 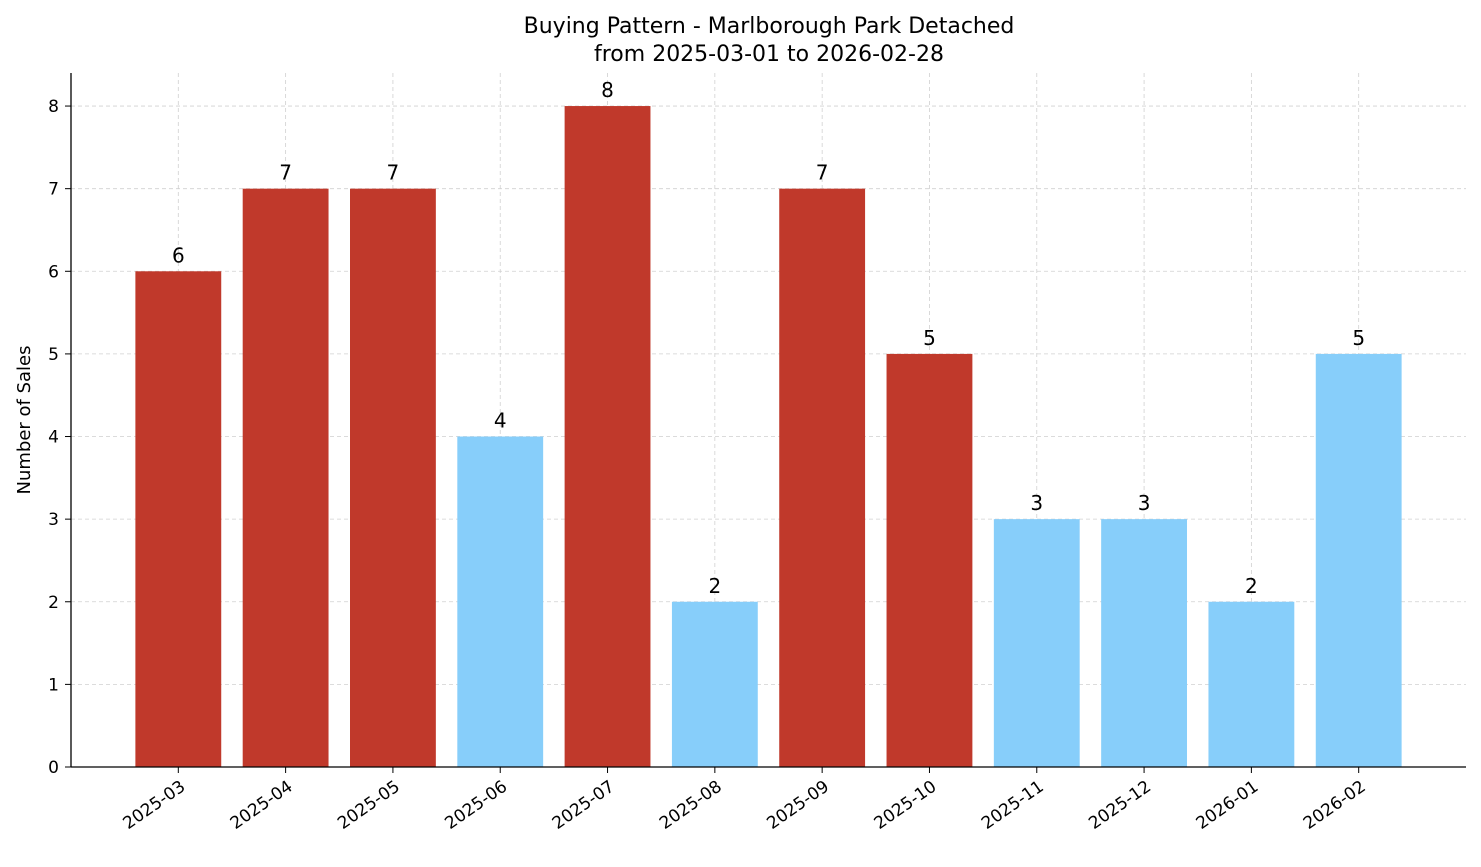 I want to click on x-tick-label: 2025-10, so click(x=906, y=805).